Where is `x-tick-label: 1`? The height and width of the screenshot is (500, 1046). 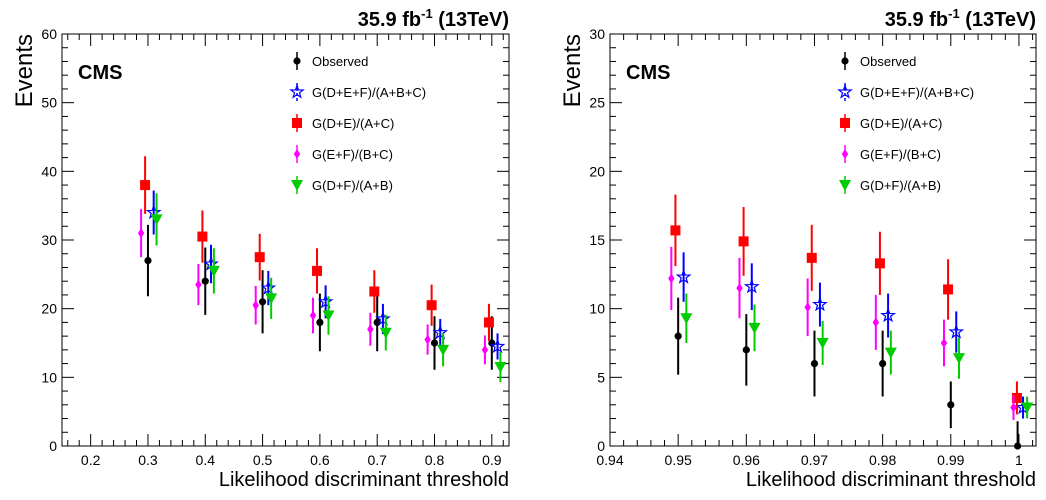 x-tick-label: 1 is located at coordinates (1019, 460).